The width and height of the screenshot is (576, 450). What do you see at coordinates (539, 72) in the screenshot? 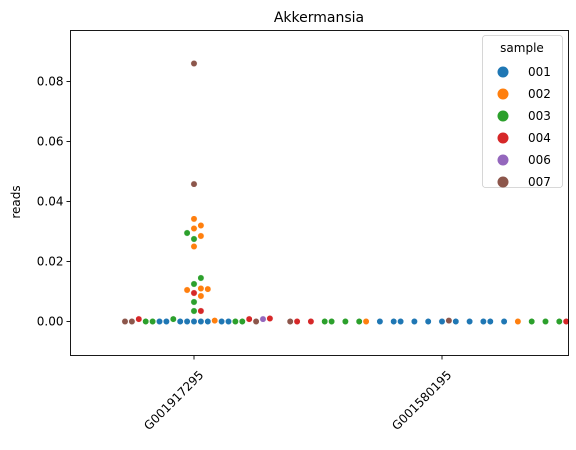
I see `legend-label: 001` at bounding box center [539, 72].